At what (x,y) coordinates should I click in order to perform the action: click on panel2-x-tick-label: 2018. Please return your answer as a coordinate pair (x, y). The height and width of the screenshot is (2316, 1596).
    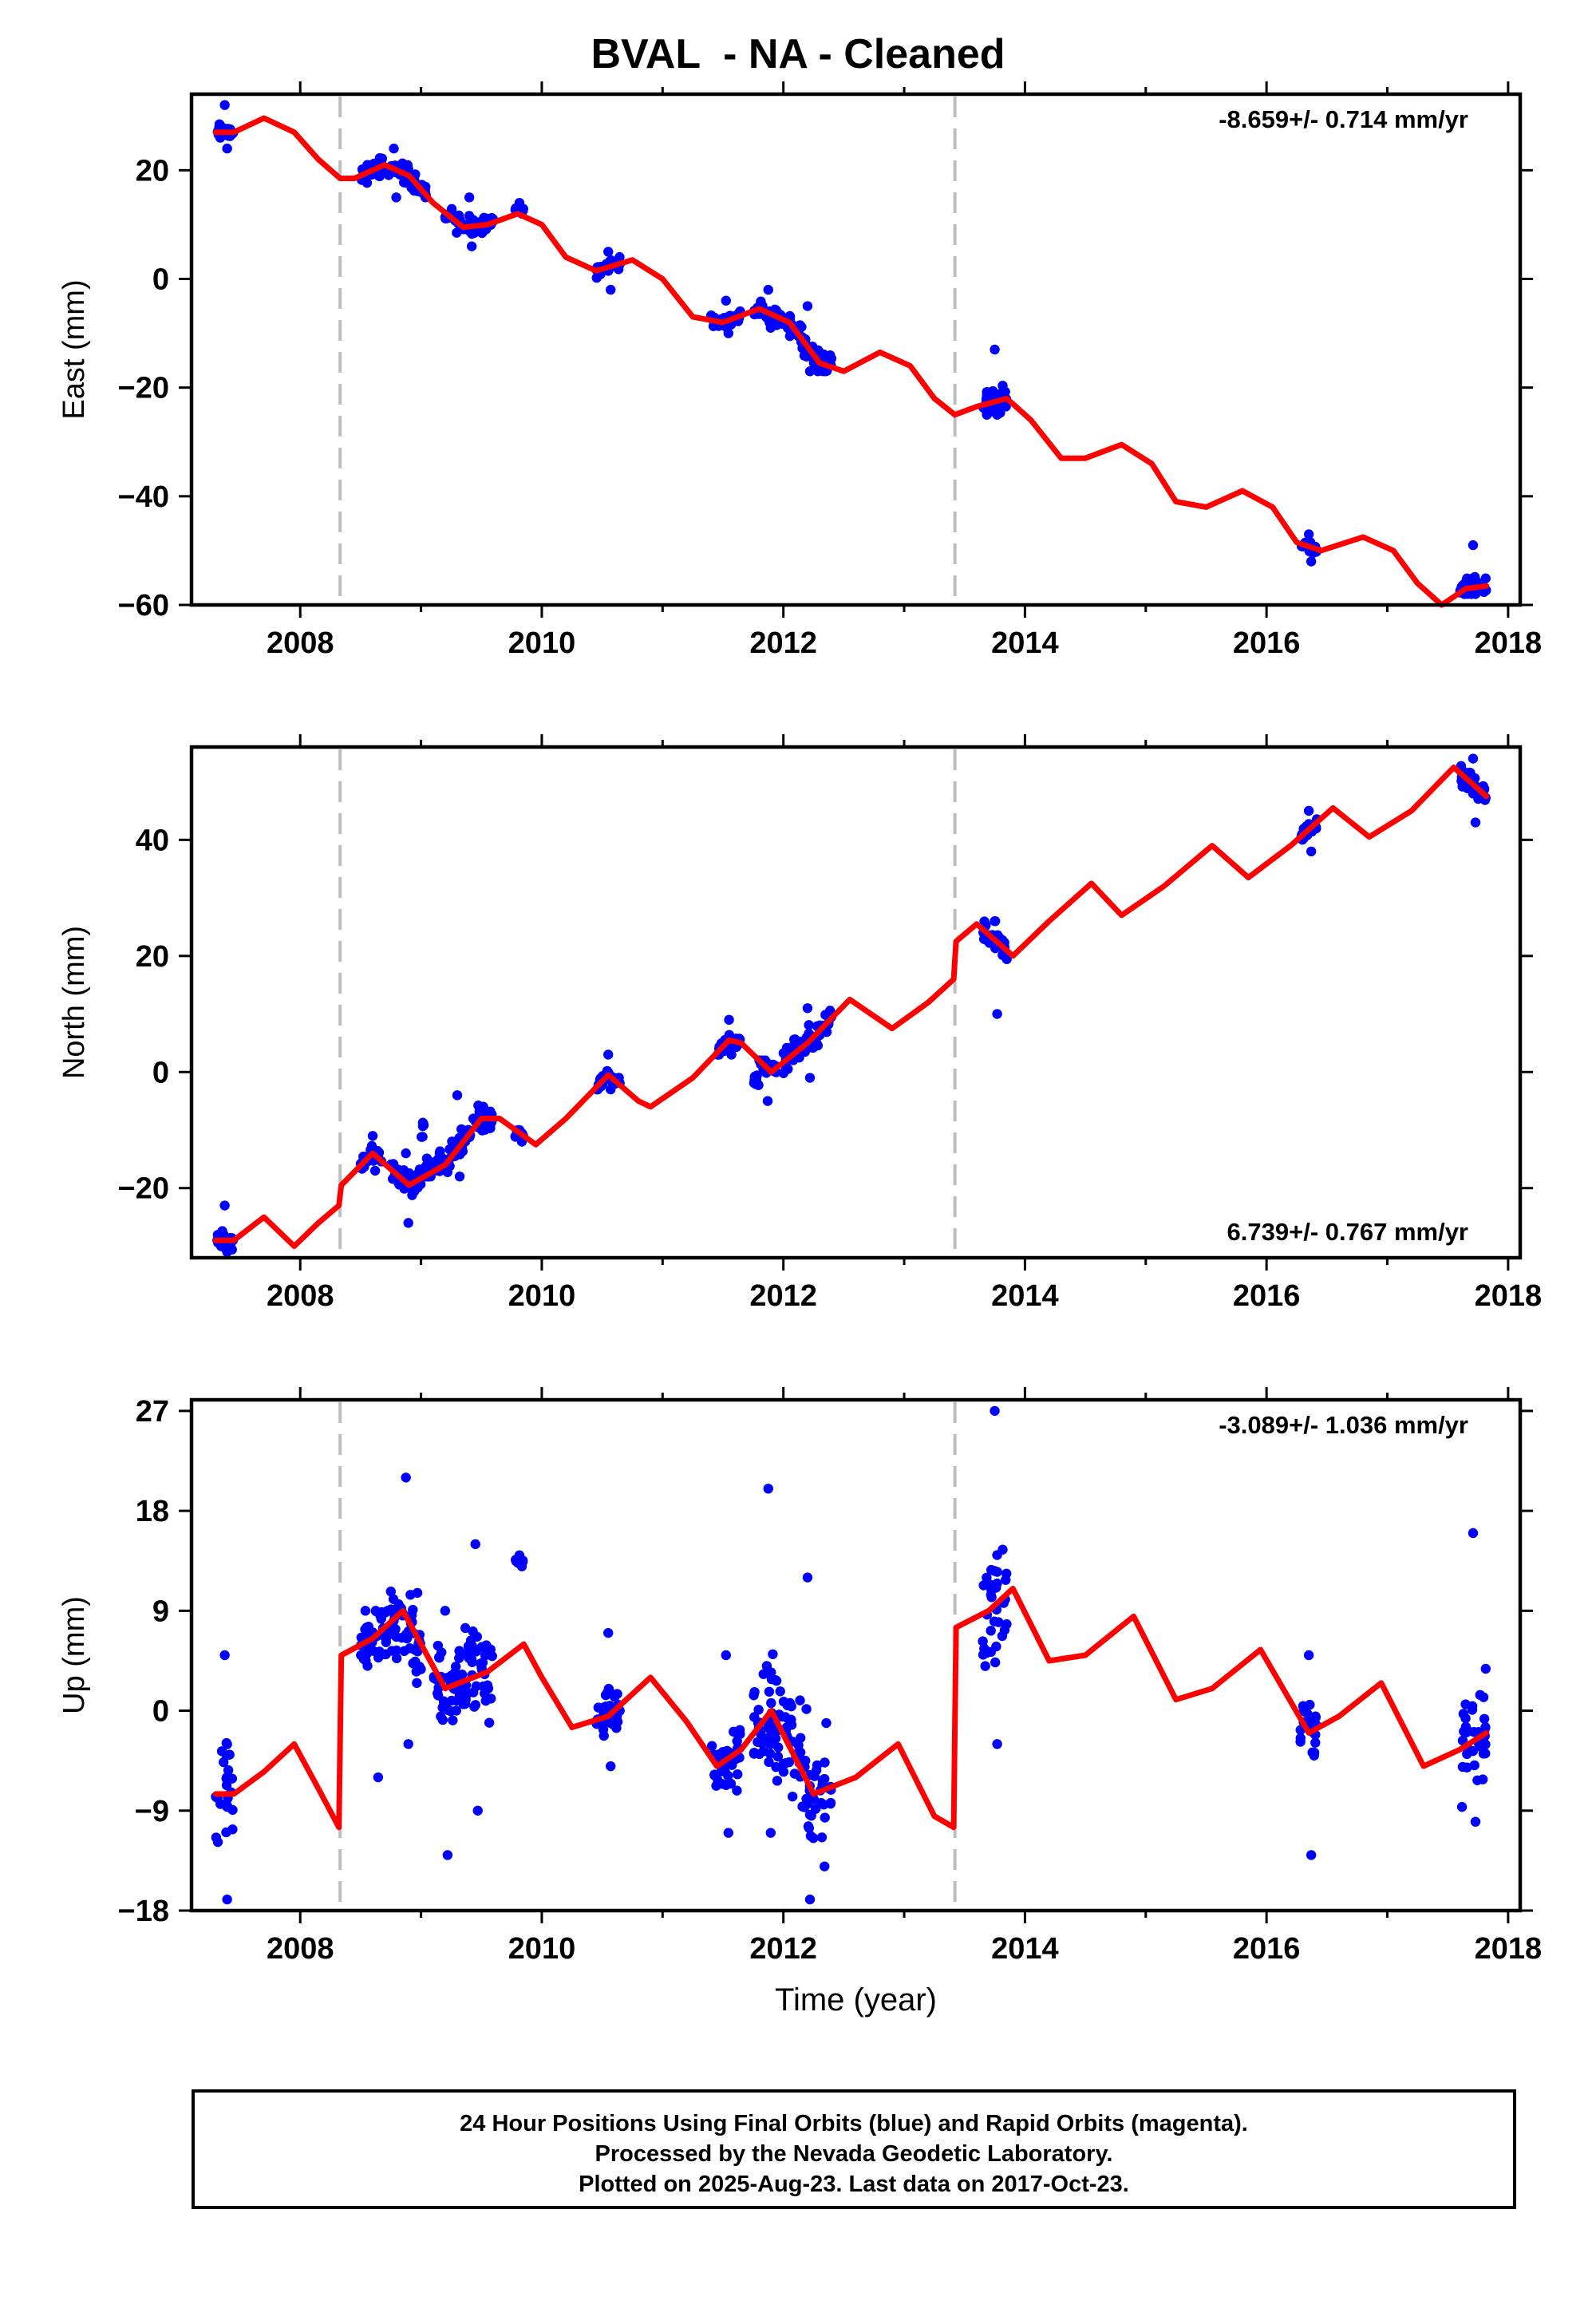
    Looking at the image, I should click on (1509, 1296).